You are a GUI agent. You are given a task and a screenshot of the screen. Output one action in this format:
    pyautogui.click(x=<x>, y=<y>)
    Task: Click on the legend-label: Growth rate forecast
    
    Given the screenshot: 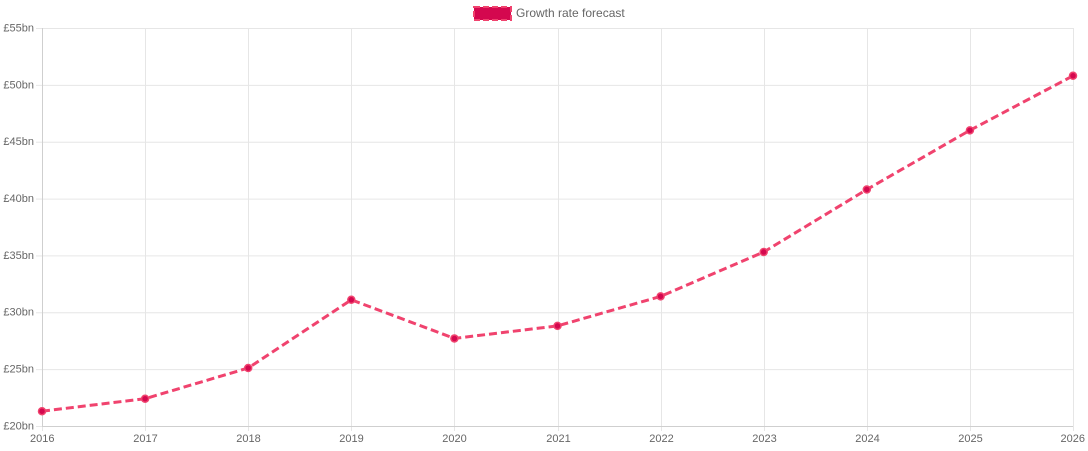 What is the action you would take?
    pyautogui.click(x=570, y=13)
    